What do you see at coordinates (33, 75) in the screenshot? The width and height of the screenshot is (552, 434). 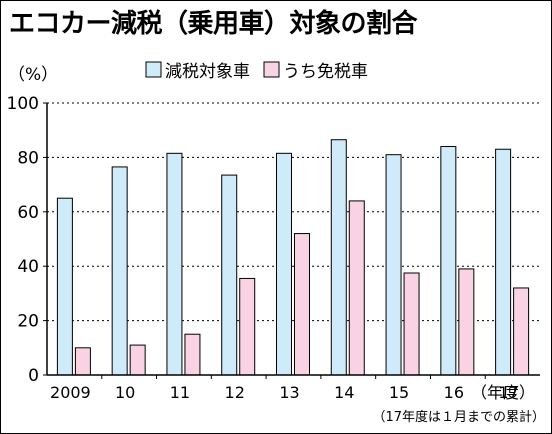 I see `y-unit-label: （%）` at bounding box center [33, 75].